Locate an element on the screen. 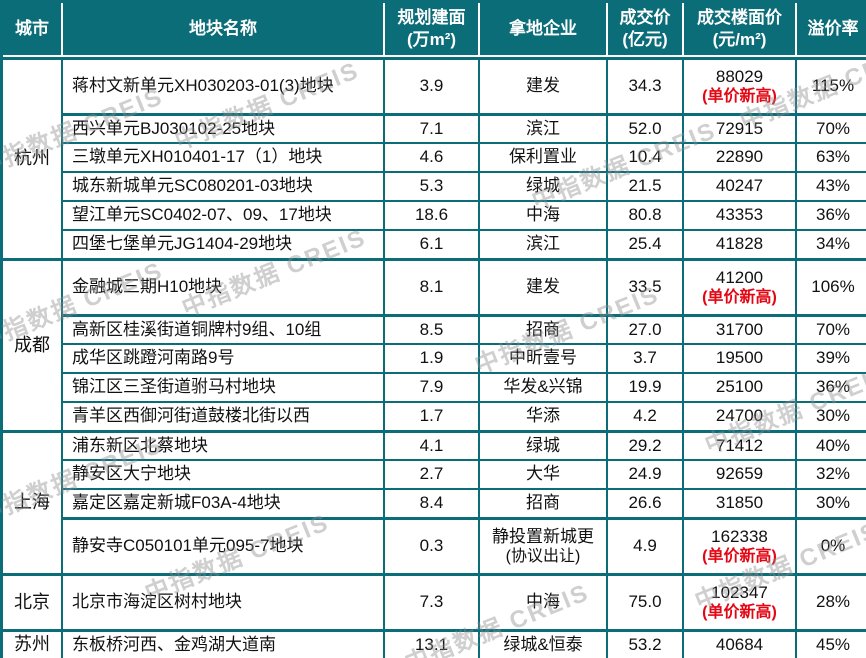 The width and height of the screenshot is (866, 658). city-label: 北京 is located at coordinates (32, 601).